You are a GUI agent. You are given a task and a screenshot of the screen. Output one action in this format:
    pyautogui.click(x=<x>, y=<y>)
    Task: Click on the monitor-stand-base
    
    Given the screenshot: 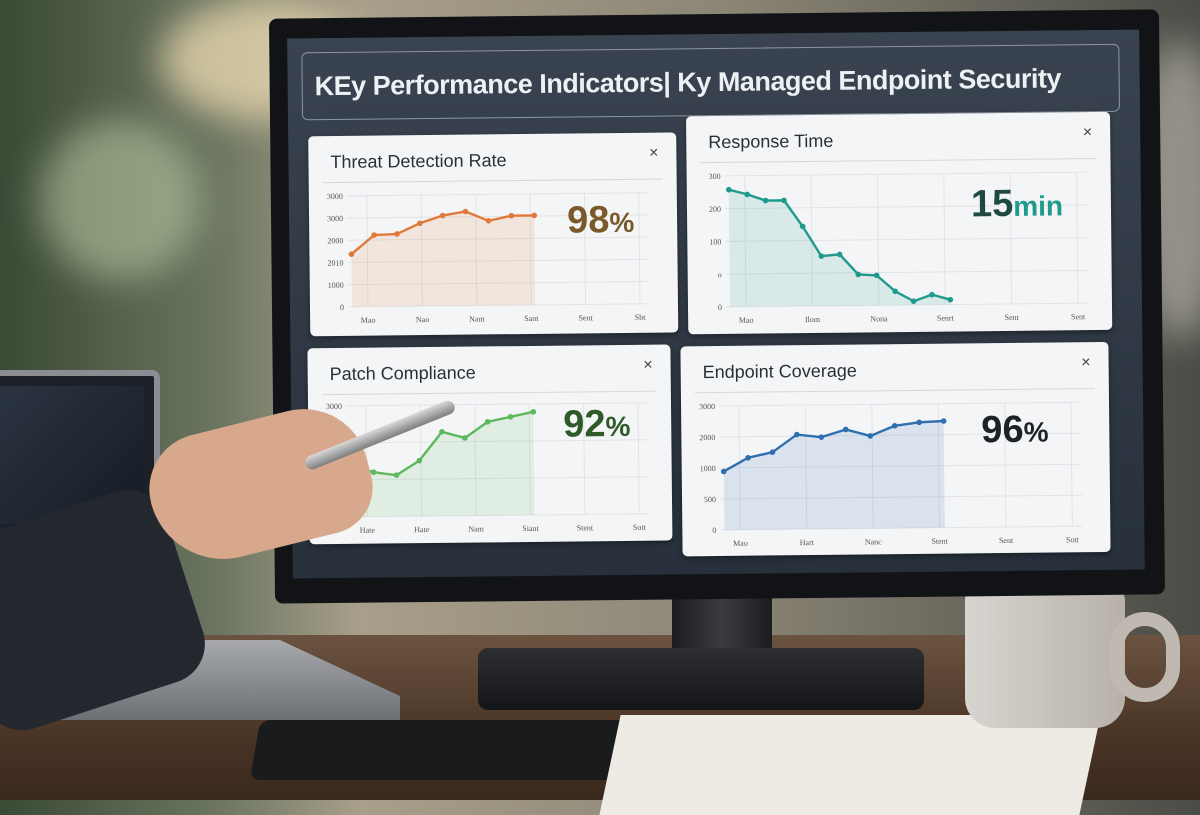 What is the action you would take?
    pyautogui.click(x=701, y=679)
    